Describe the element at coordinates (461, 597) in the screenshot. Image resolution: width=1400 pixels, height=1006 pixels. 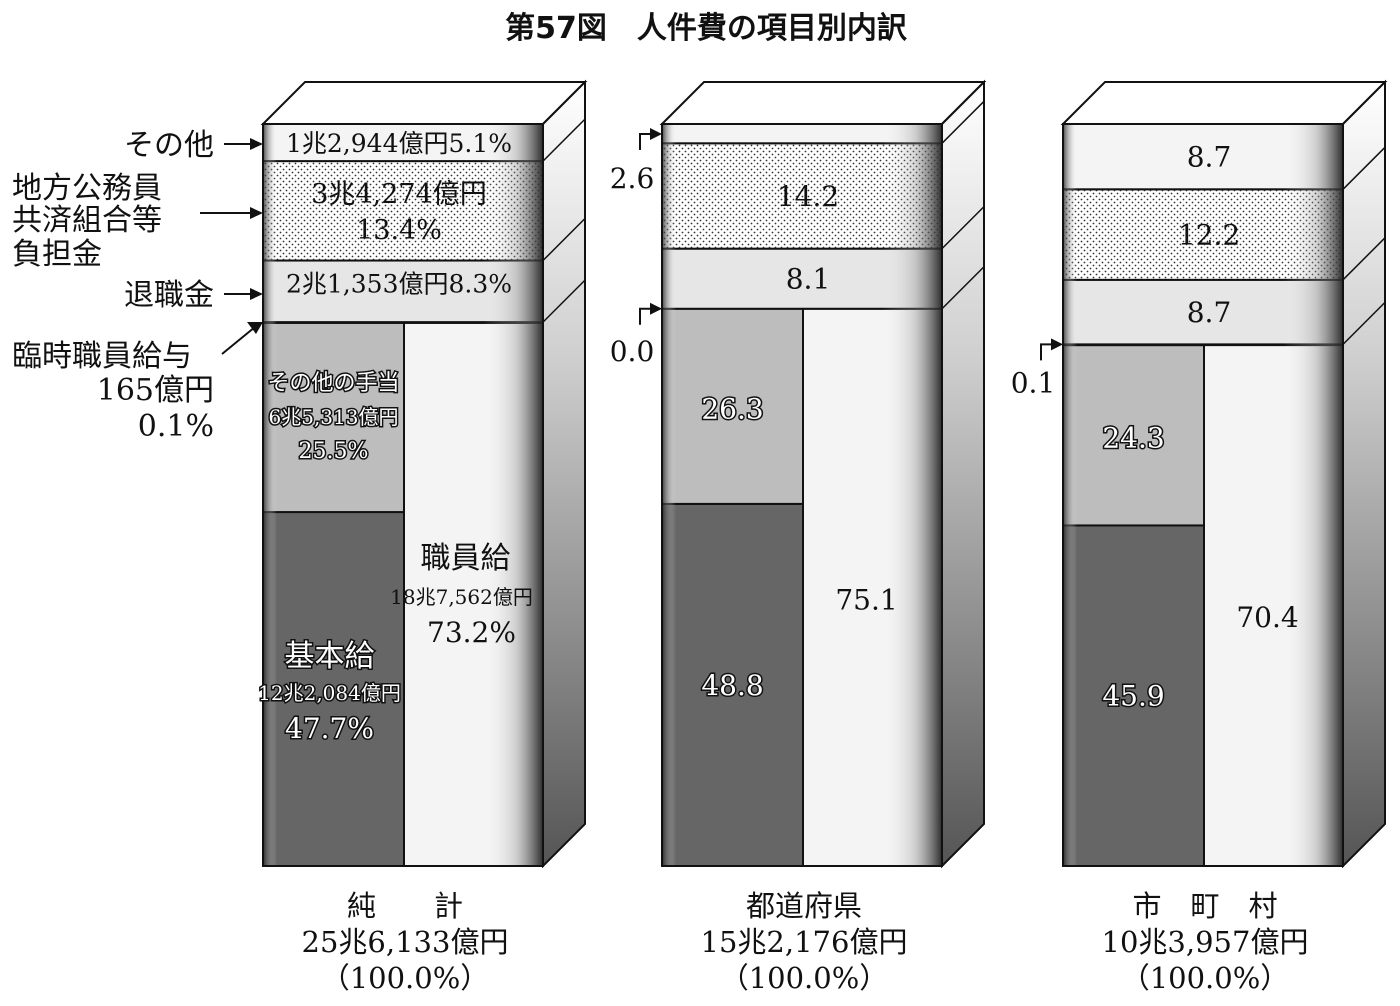
I see `label-shokuinkyu-amount: 18兆7,562億円` at that location.